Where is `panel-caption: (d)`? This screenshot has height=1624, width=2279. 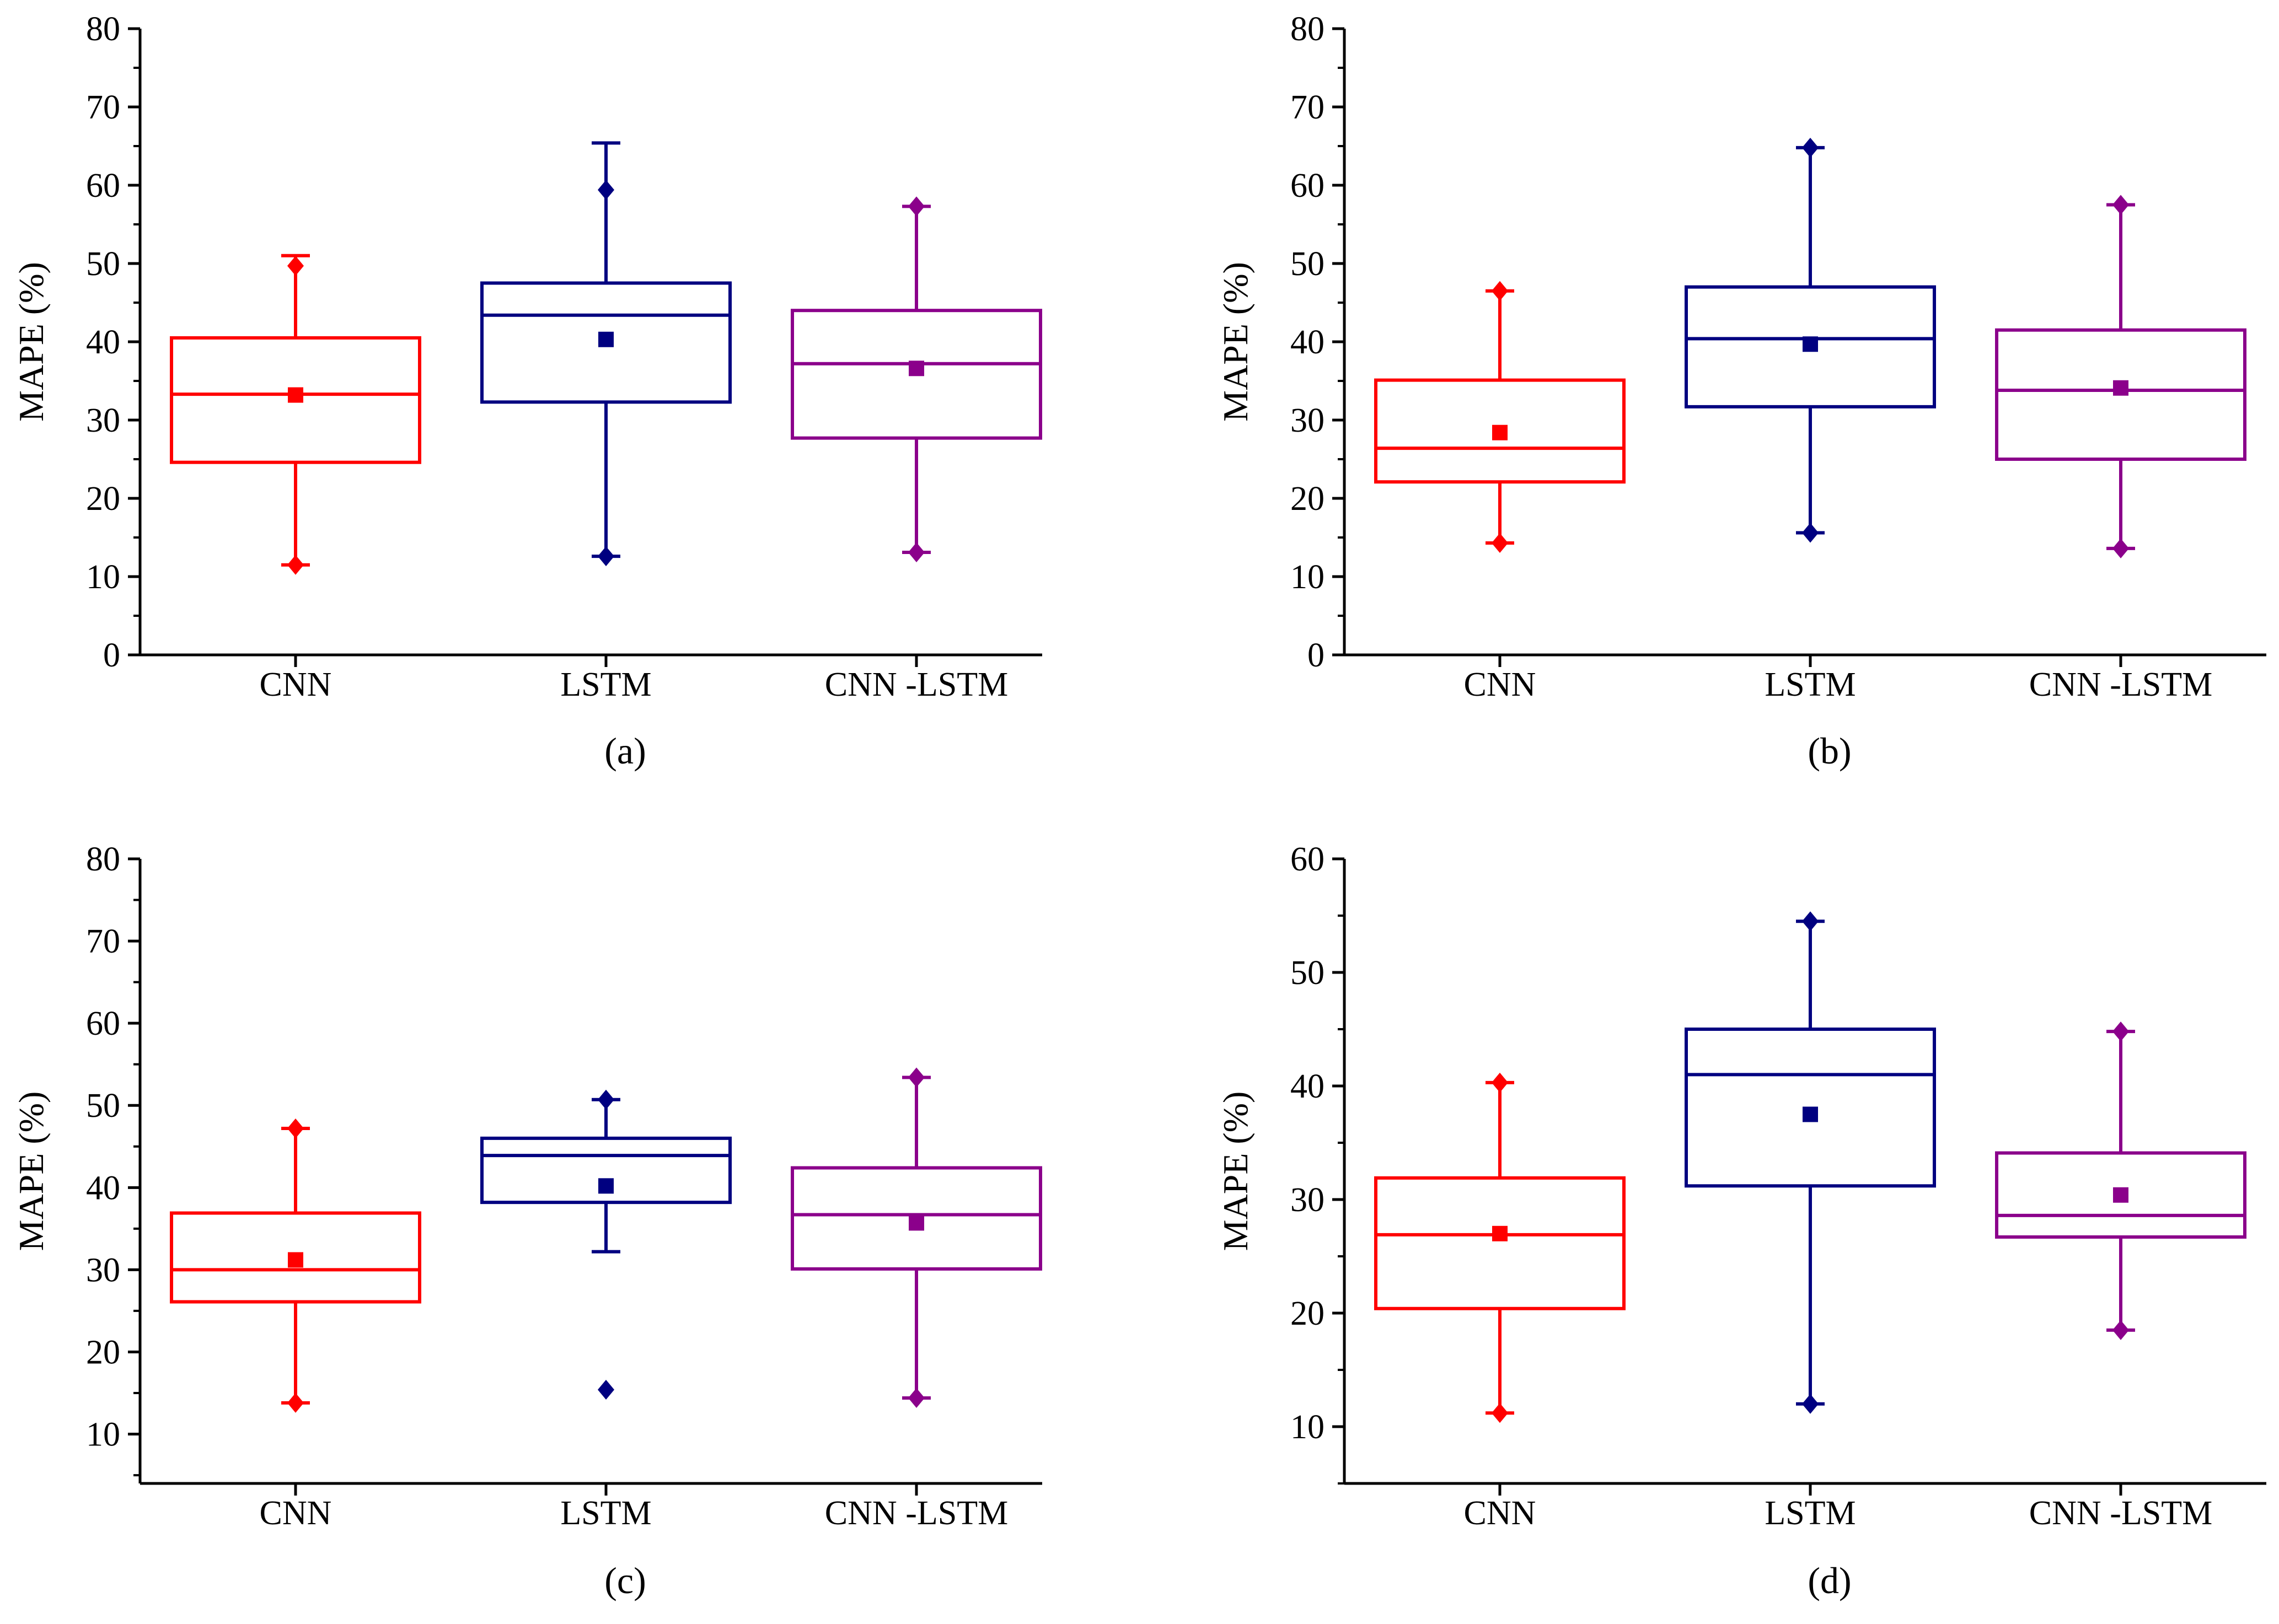 panel-caption: (d) is located at coordinates (1829, 1581).